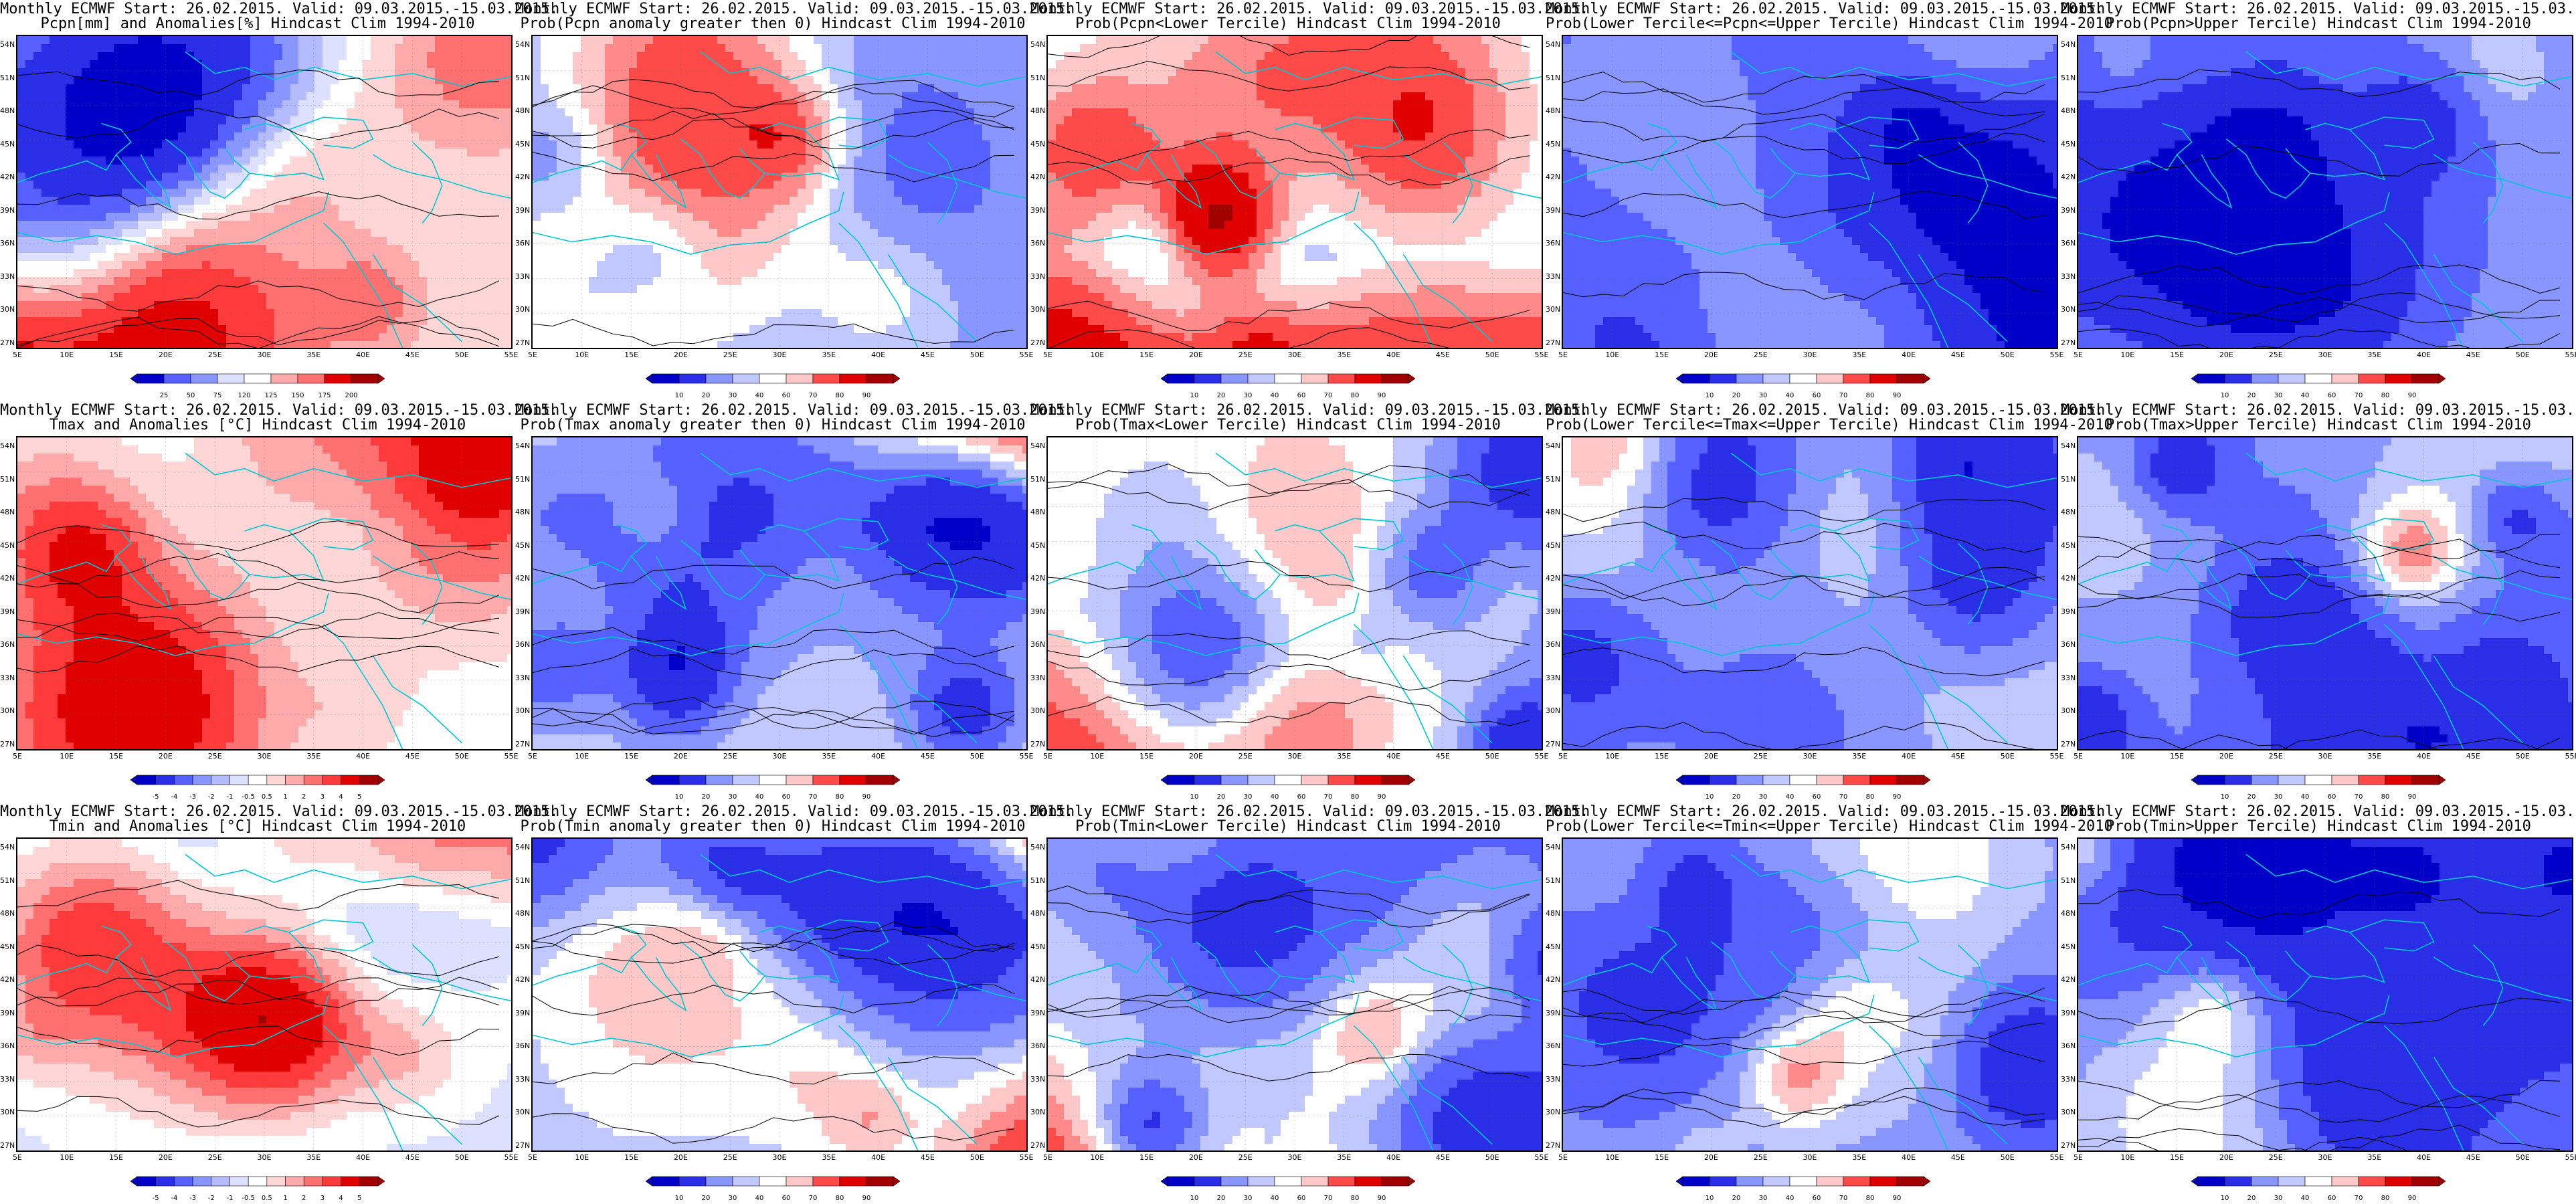  Describe the element at coordinates (193, 1198) in the screenshot. I see `colorbar-tick-label: -3` at that location.